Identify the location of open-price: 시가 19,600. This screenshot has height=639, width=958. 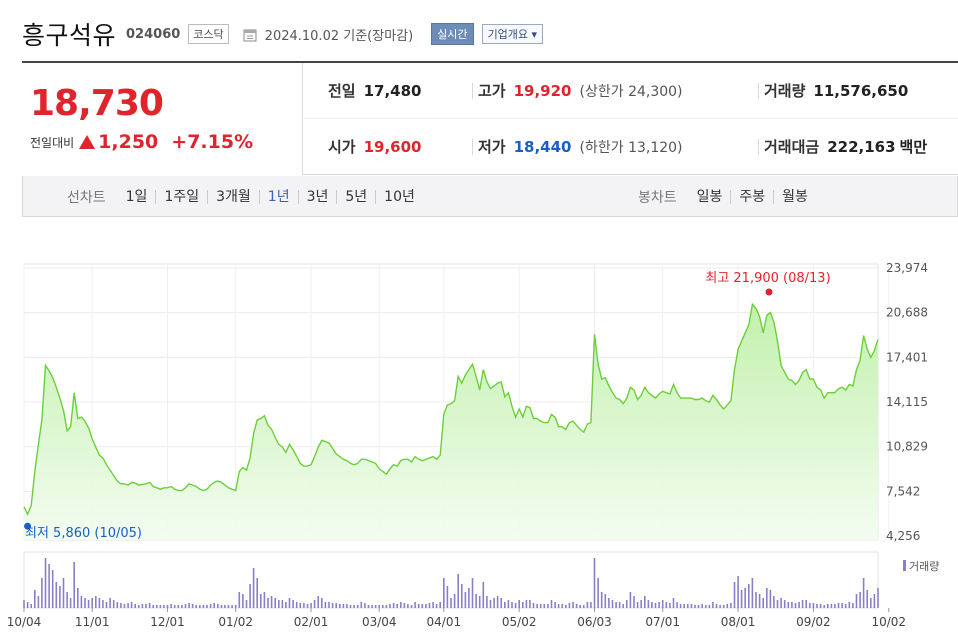
(375, 146).